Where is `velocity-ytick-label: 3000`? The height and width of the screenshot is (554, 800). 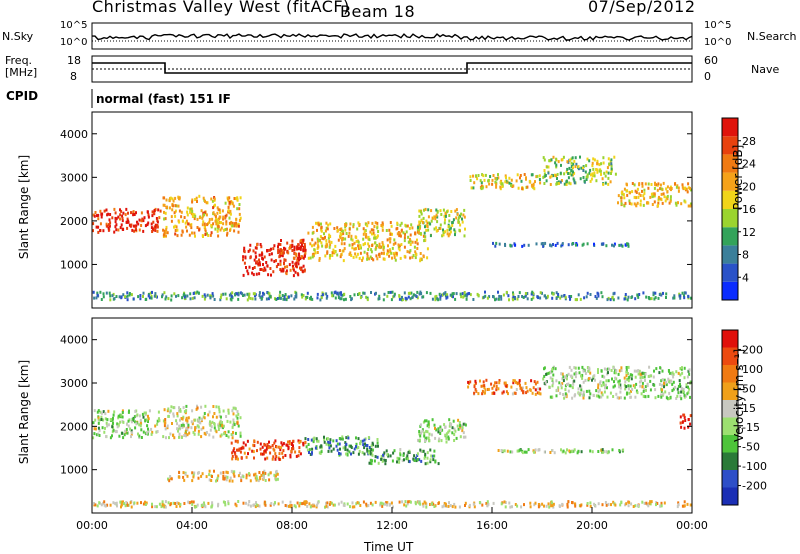
velocity-ytick-label: 3000 is located at coordinates (74, 383).